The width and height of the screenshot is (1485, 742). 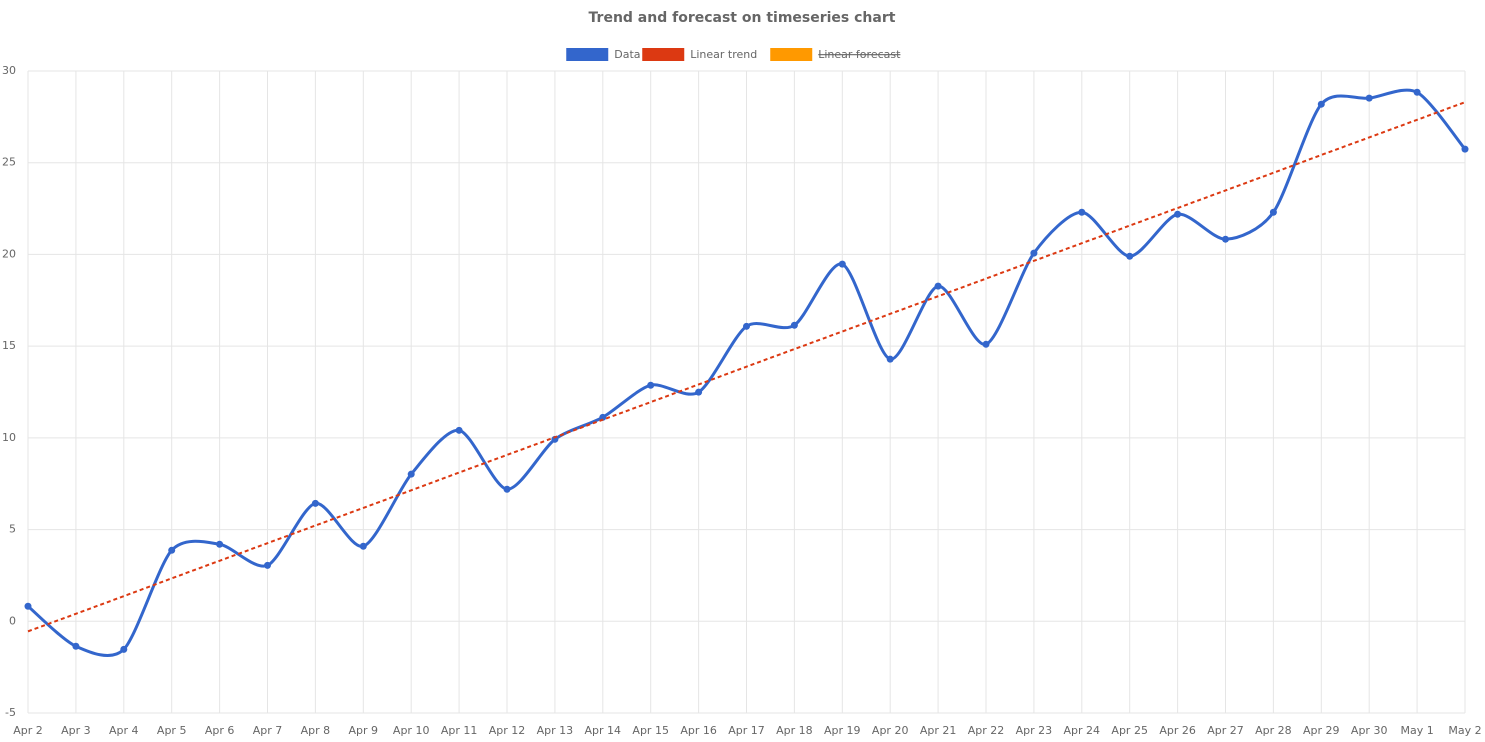 I want to click on x-tick-label: Apr 12, so click(x=507, y=730).